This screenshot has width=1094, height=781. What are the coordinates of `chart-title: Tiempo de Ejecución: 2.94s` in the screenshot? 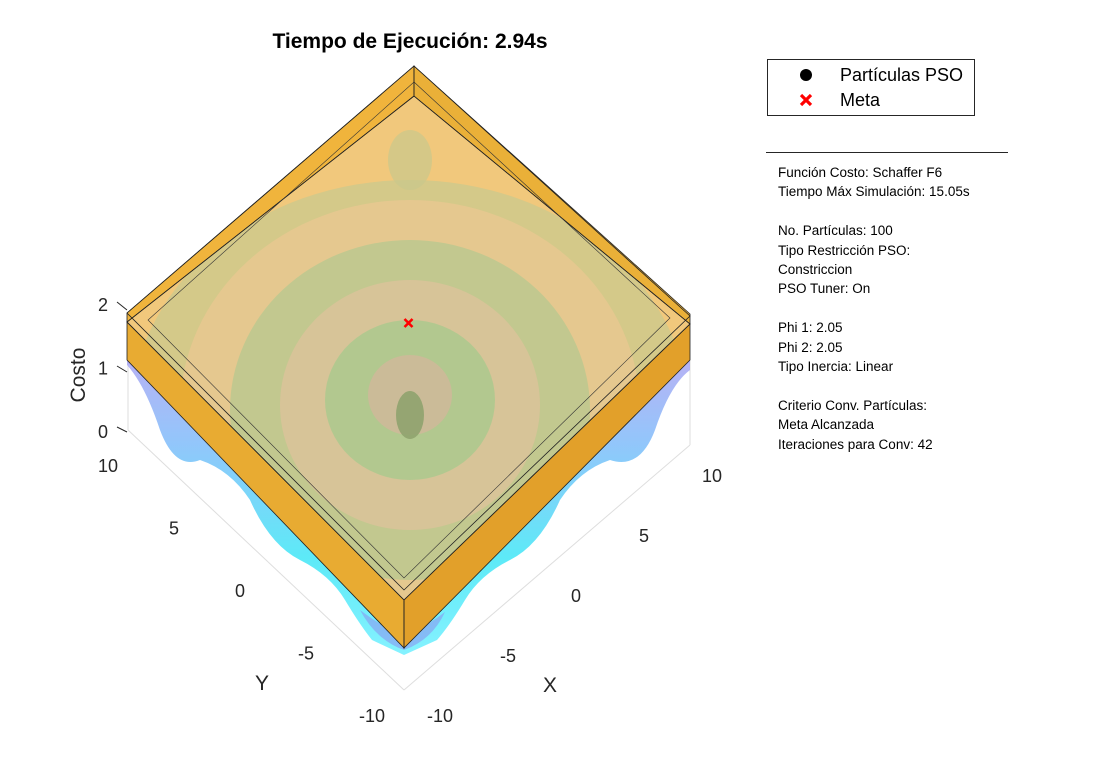 It's located at (410, 41).